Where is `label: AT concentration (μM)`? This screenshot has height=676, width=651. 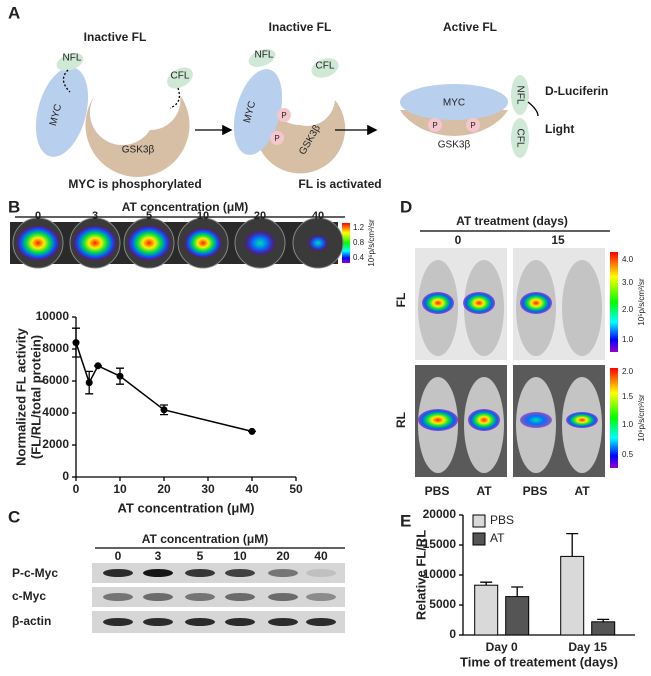 label: AT concentration (μM) is located at coordinates (185, 207).